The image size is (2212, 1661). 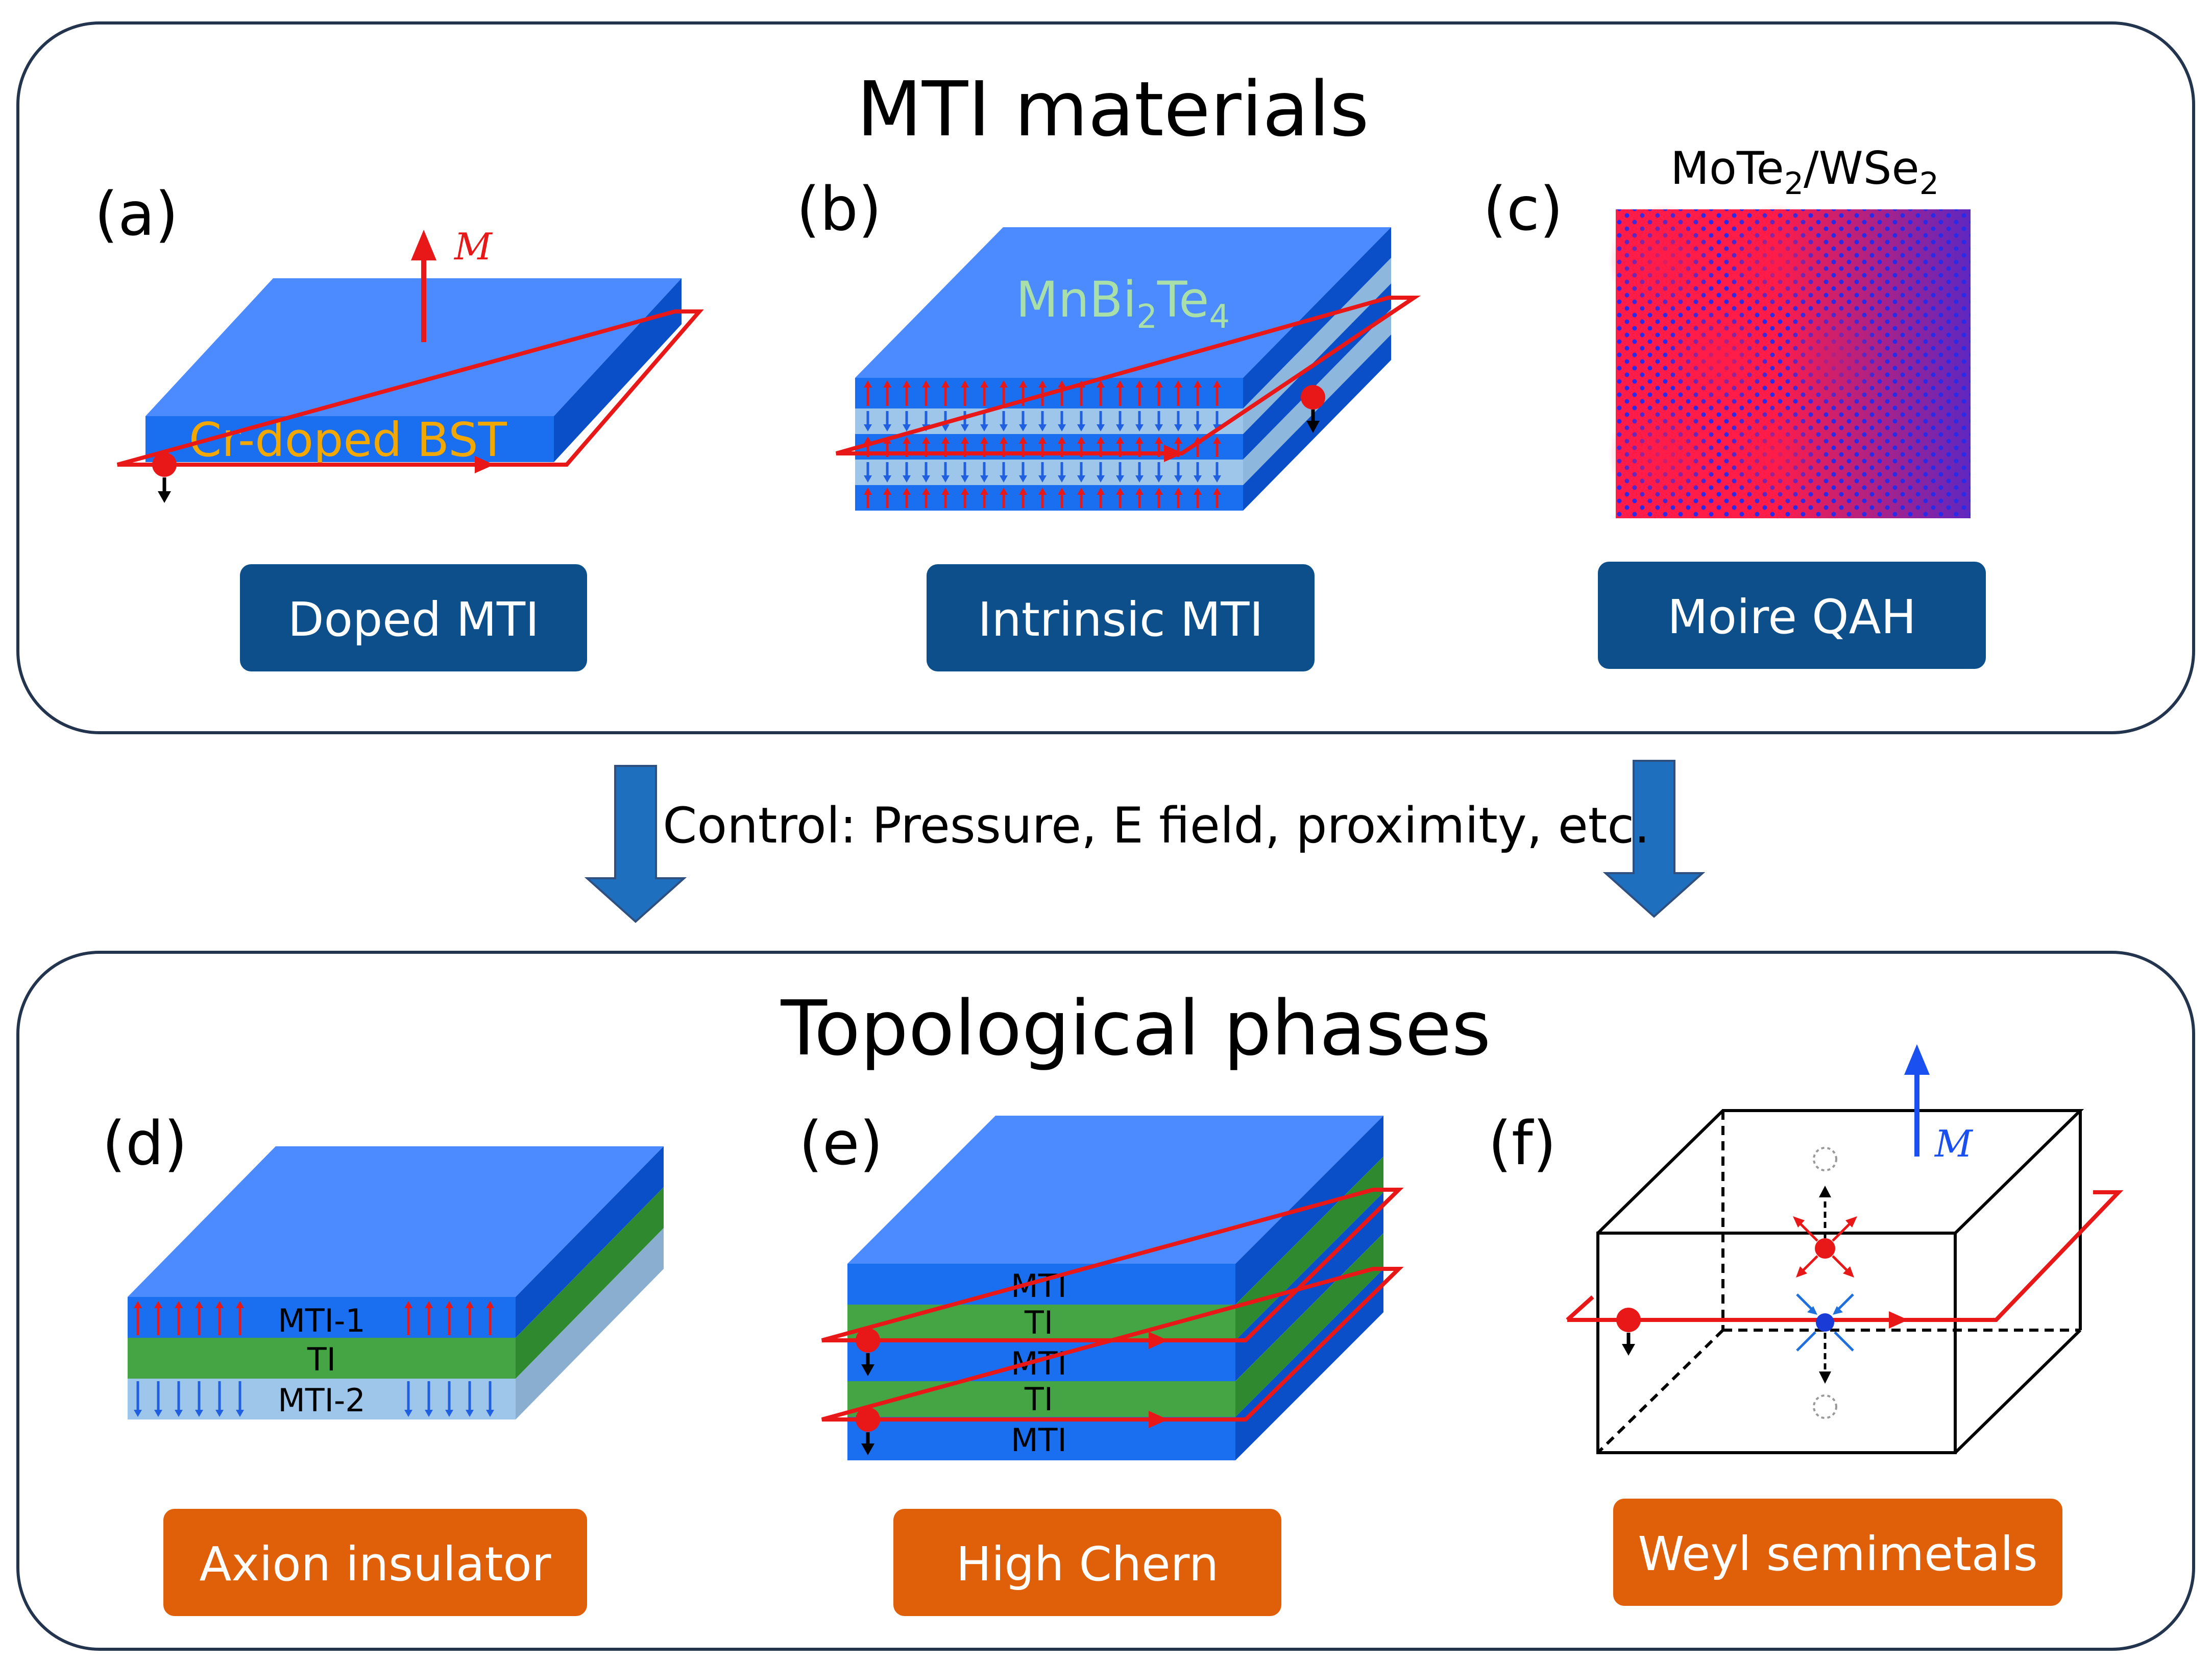 I want to click on label-f: (f), so click(x=1522, y=1143).